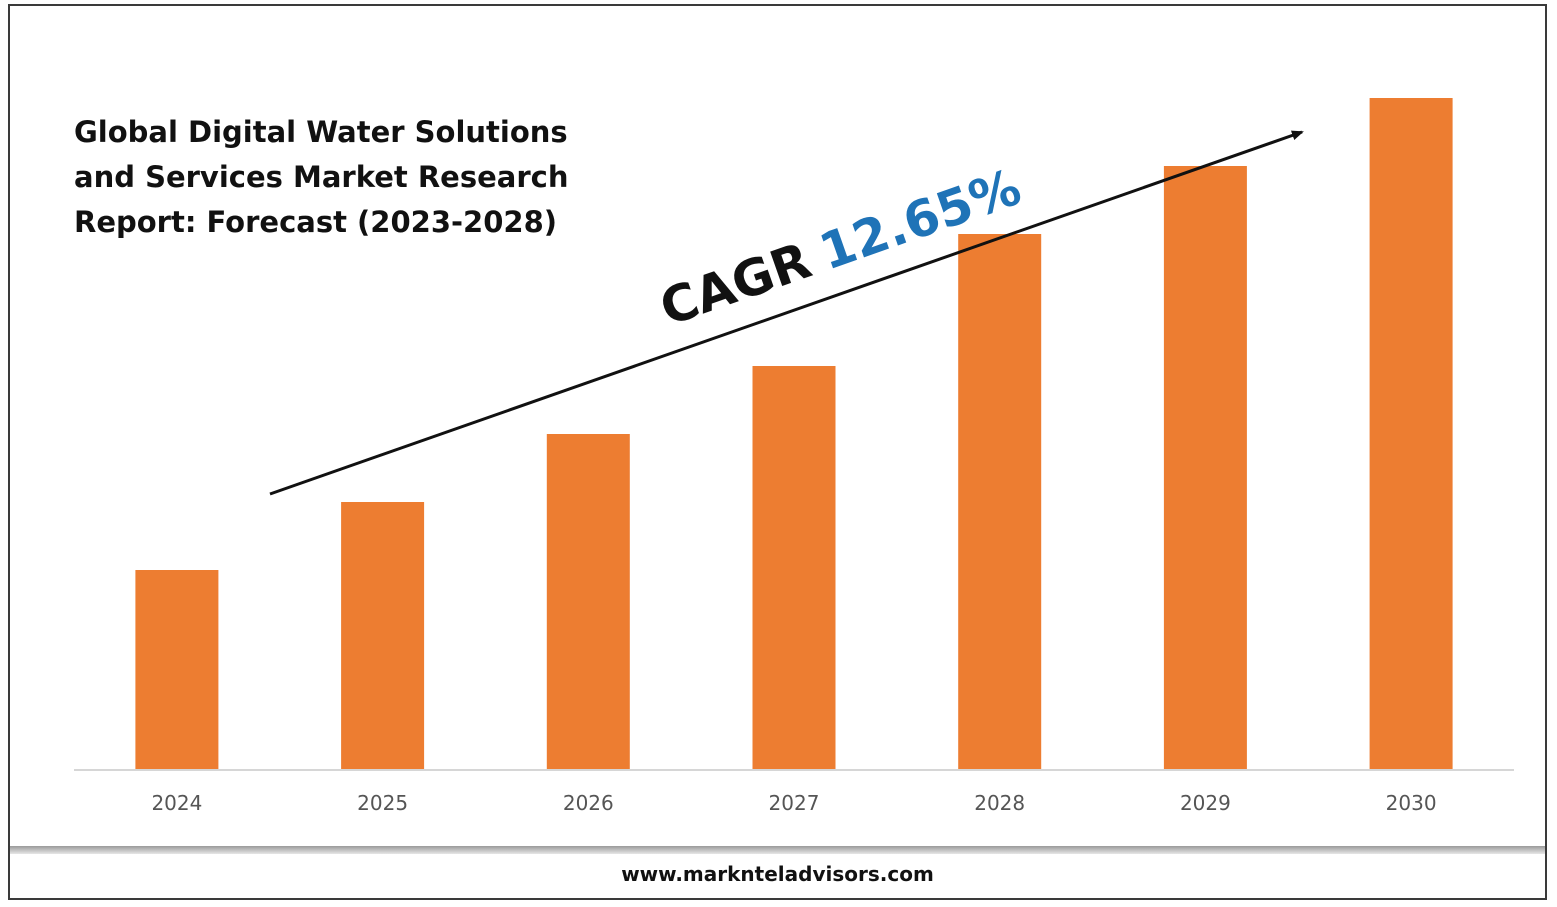 This screenshot has height=907, width=1557. What do you see at coordinates (1411, 803) in the screenshot?
I see `x-tick-label-2030: 2030` at bounding box center [1411, 803].